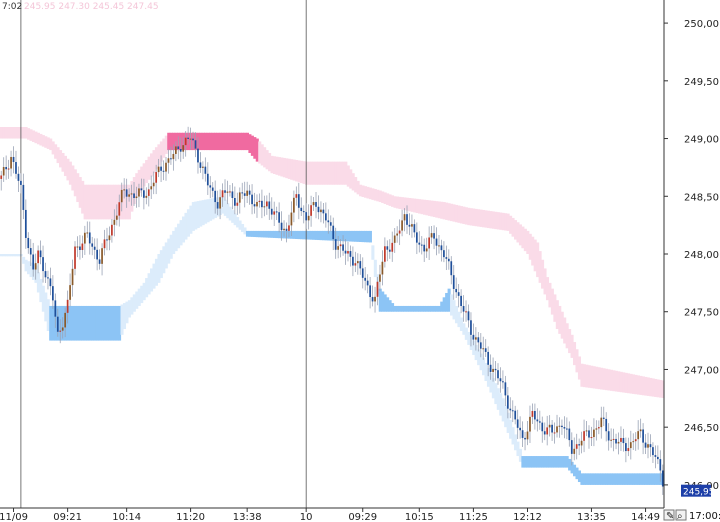  What do you see at coordinates (190, 517) in the screenshot?
I see `x-tick-label: 11:20` at bounding box center [190, 517].